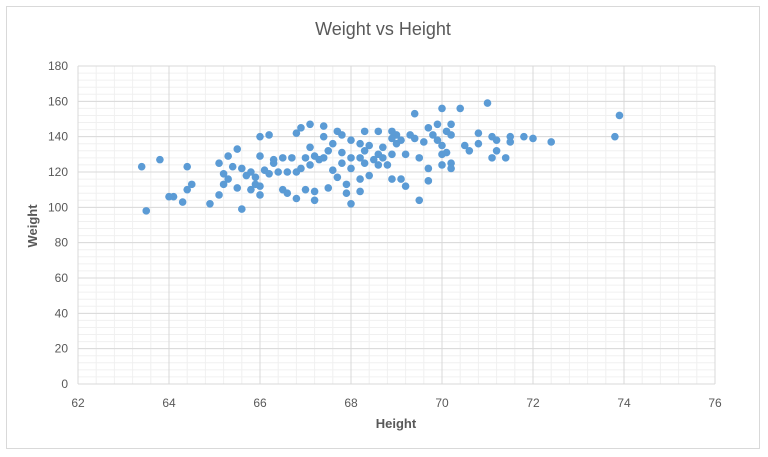 The height and width of the screenshot is (457, 768). What do you see at coordinates (58, 225) in the screenshot?
I see `y-tick-labels: 0 20 40 60 80 100 120 140 160 180` at bounding box center [58, 225].